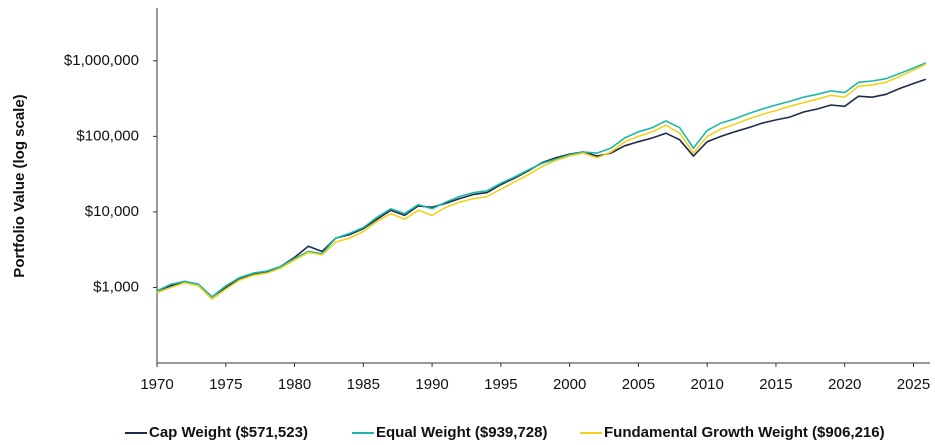 This screenshot has height=445, width=935. What do you see at coordinates (461, 432) in the screenshot?
I see `legend-label: Equal Weight ($939,728)` at bounding box center [461, 432].